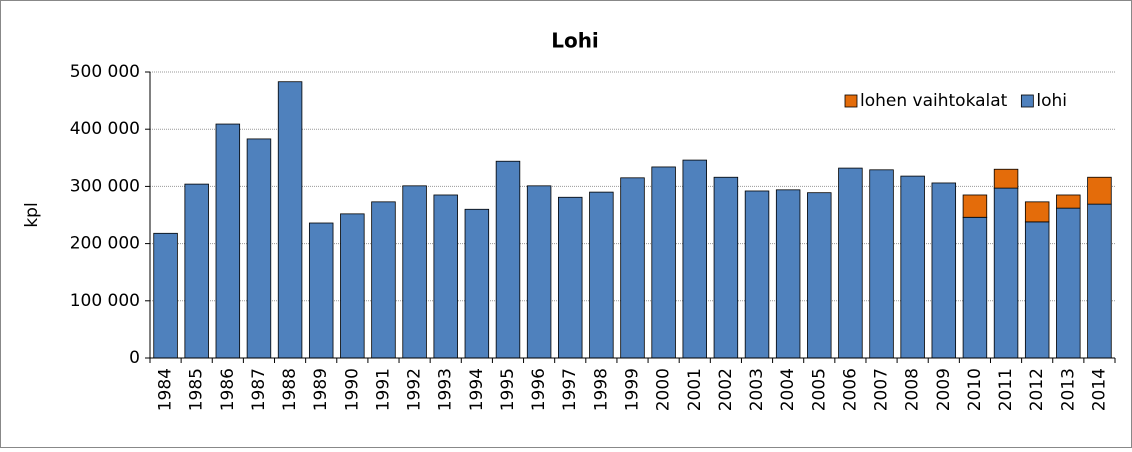 The height and width of the screenshot is (452, 1132). I want to click on x-tick-label: 2009, so click(944, 389).